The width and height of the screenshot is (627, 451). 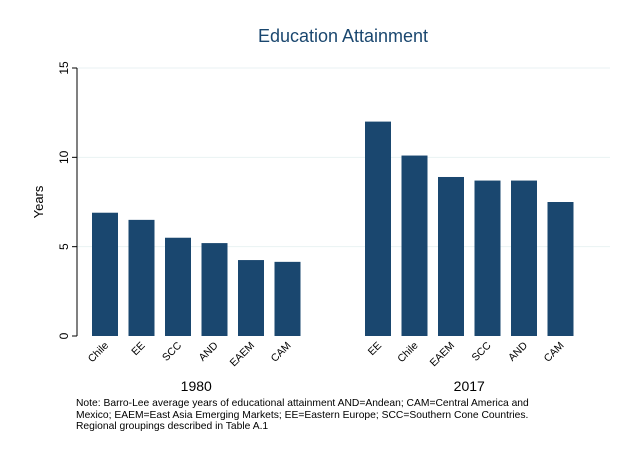 What do you see at coordinates (64, 68) in the screenshot?
I see `y-tick-label: 15` at bounding box center [64, 68].